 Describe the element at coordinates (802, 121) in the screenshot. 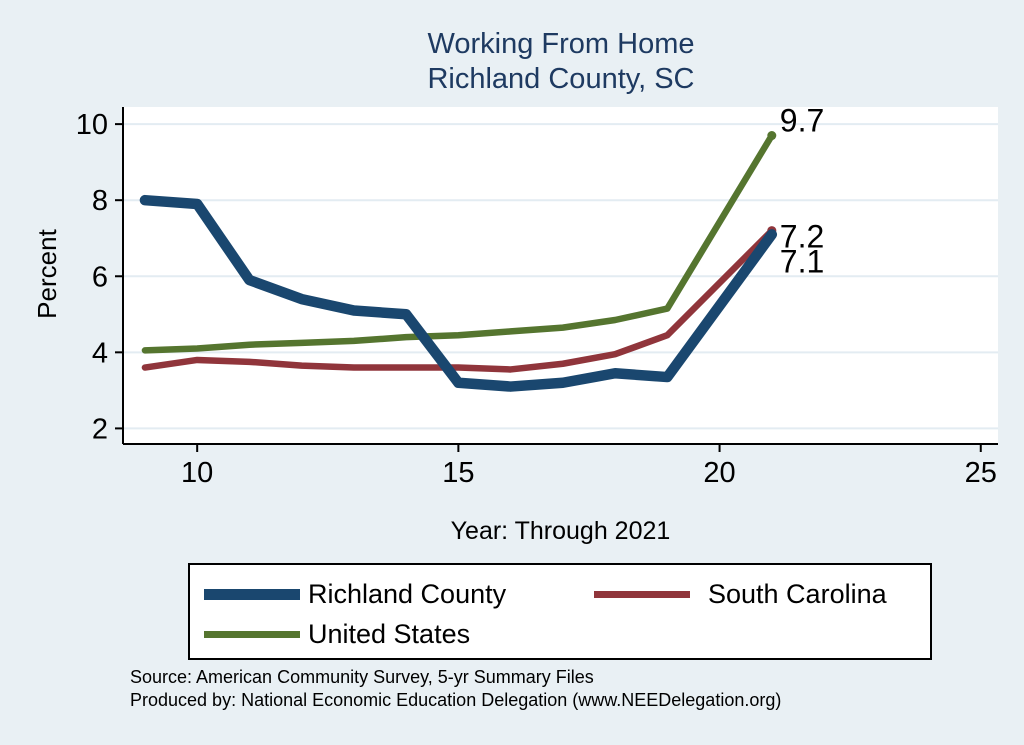

I see `series-end-label-united-states: 9.7` at that location.